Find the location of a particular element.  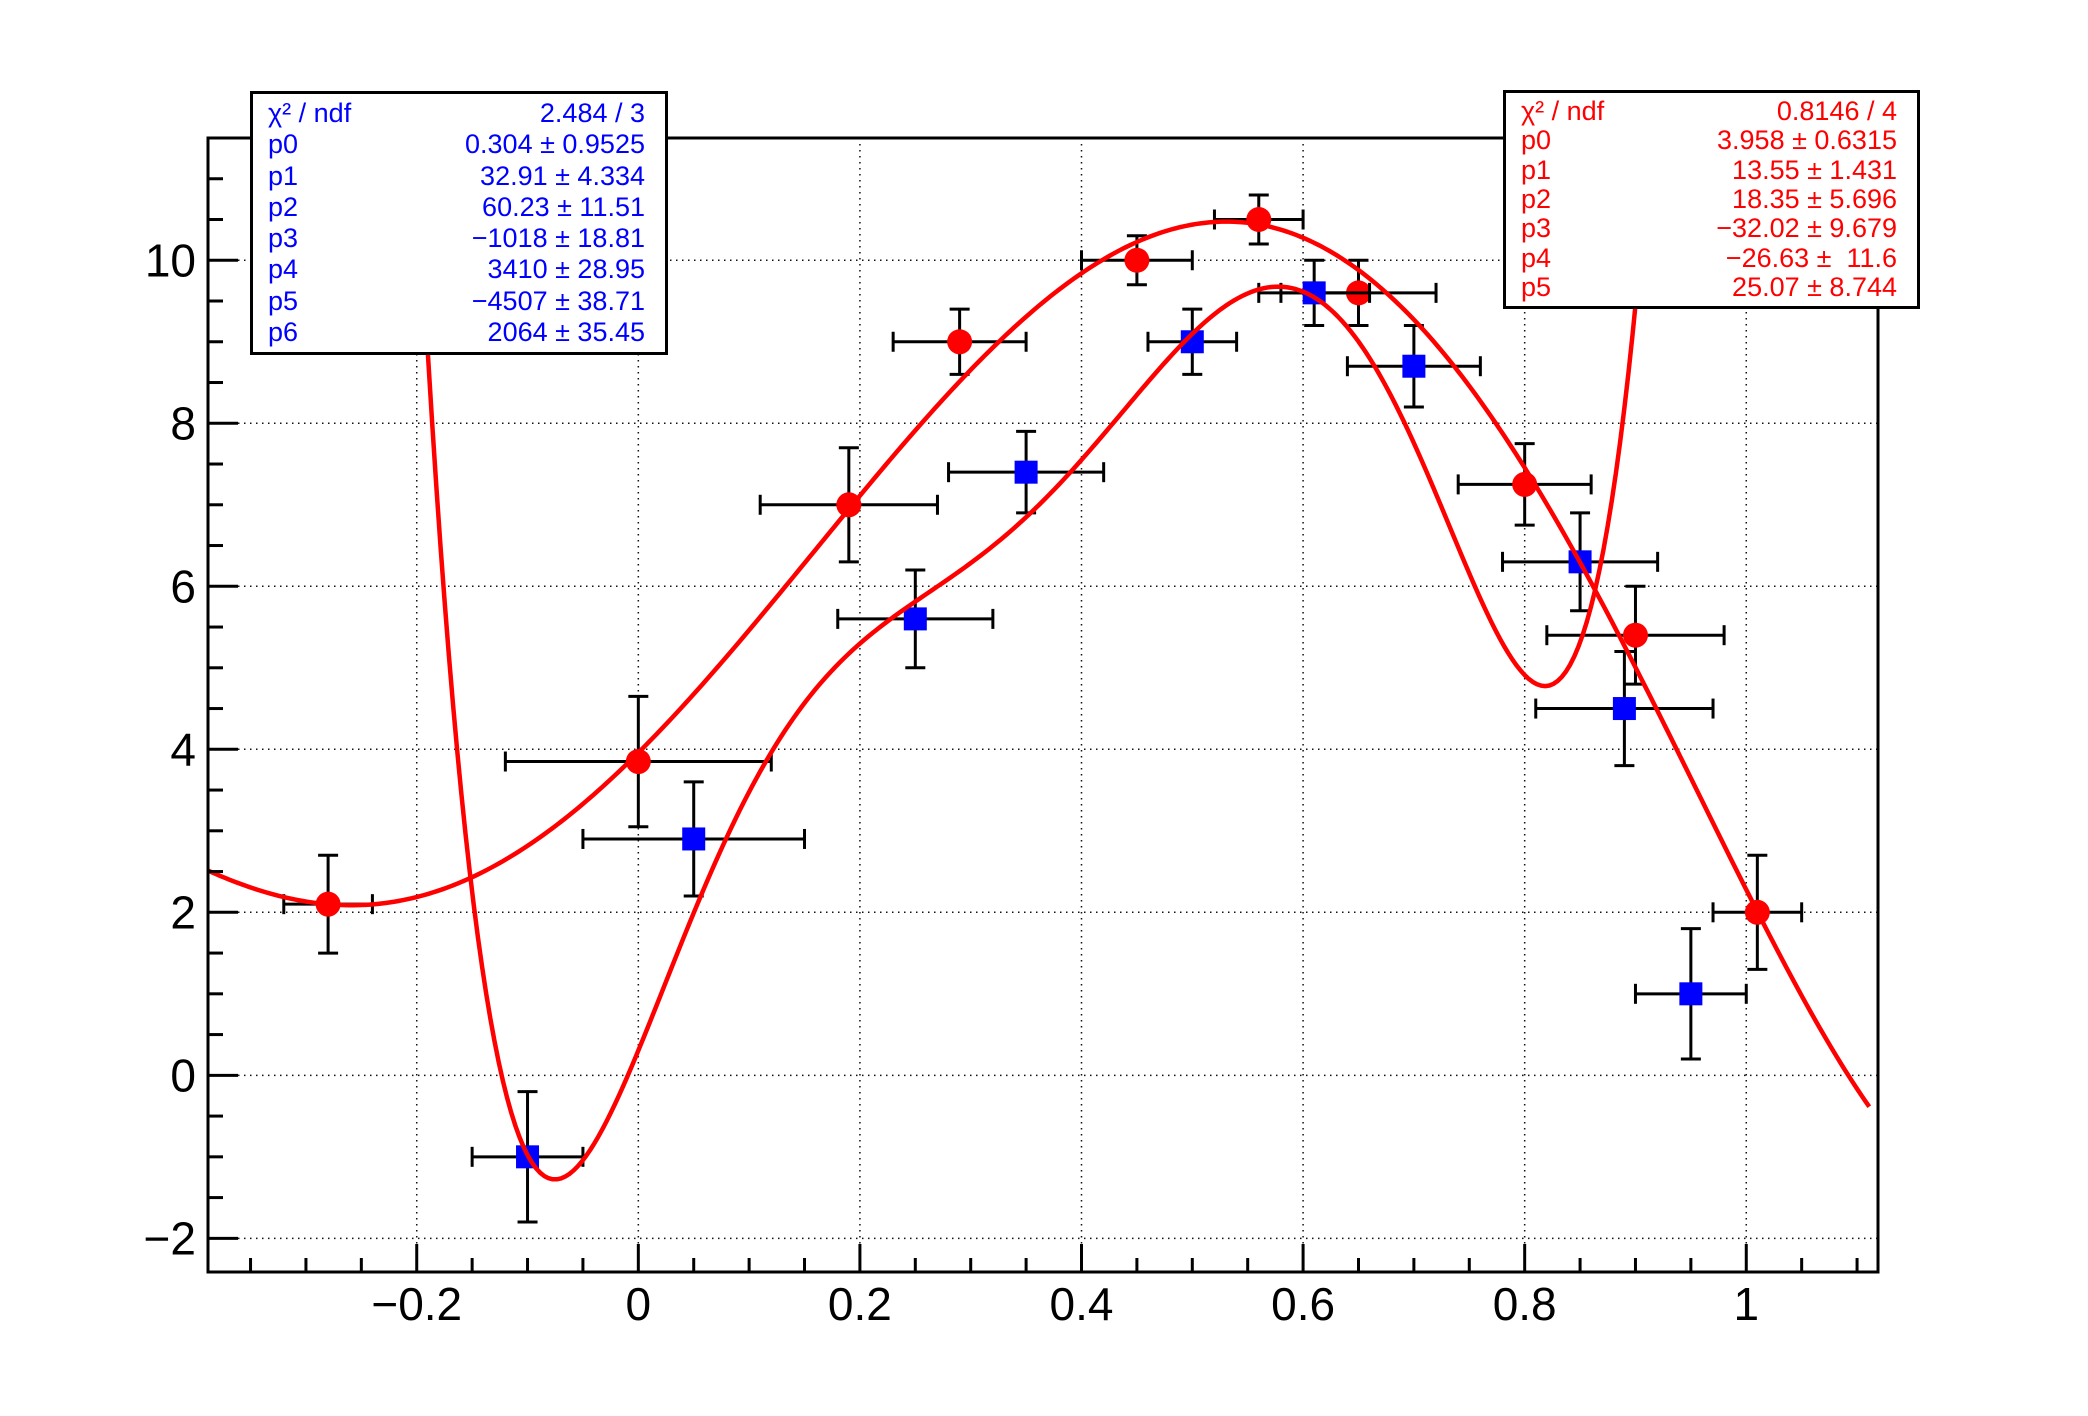

fit-param-value: 0.304 ± 0.9525 is located at coordinates (555, 144).